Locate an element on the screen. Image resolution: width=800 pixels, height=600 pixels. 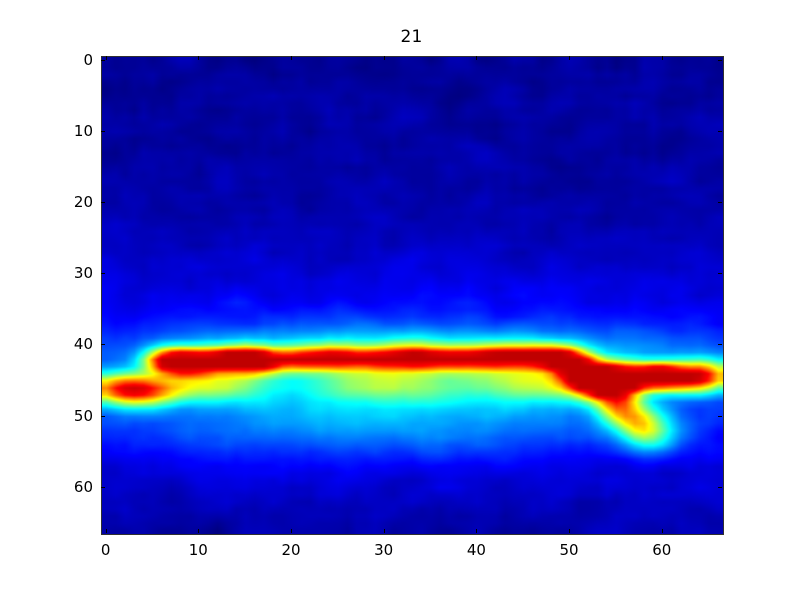
x-tick-label: 10 is located at coordinates (198, 550).